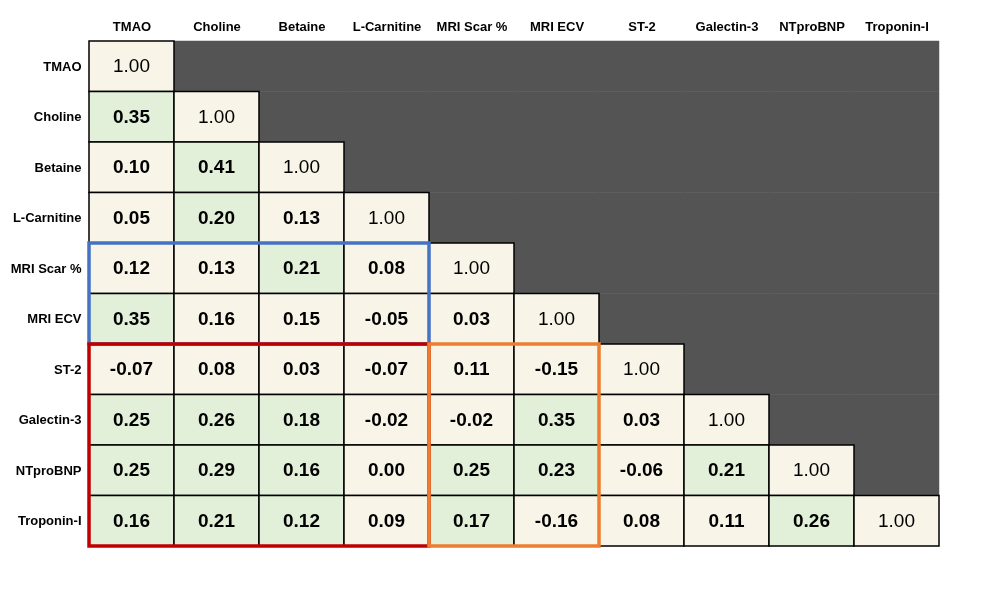 The image size is (1008, 608). What do you see at coordinates (556, 470) in the screenshot?
I see `data-label: 0.23` at bounding box center [556, 470].